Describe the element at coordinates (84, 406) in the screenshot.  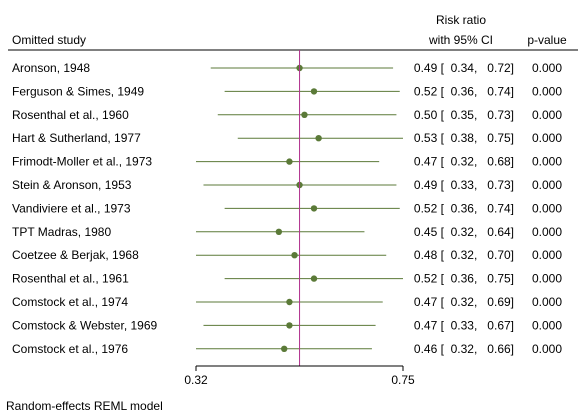
I see `model-footnote: Random-effects REML model` at that location.